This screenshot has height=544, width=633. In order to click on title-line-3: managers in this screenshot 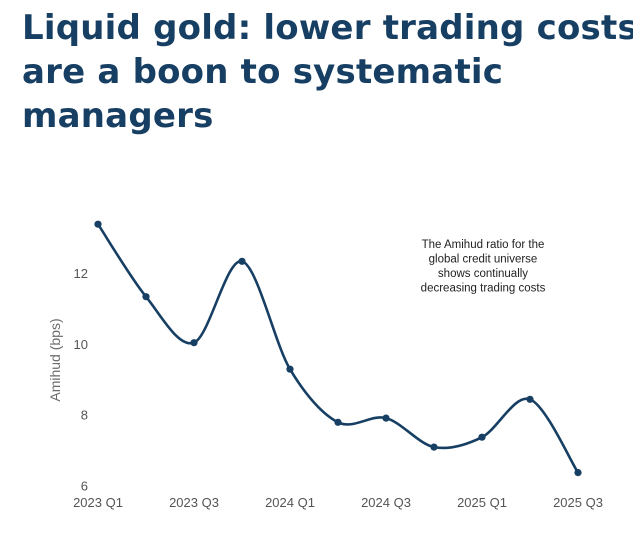, I will do `click(118, 116)`.